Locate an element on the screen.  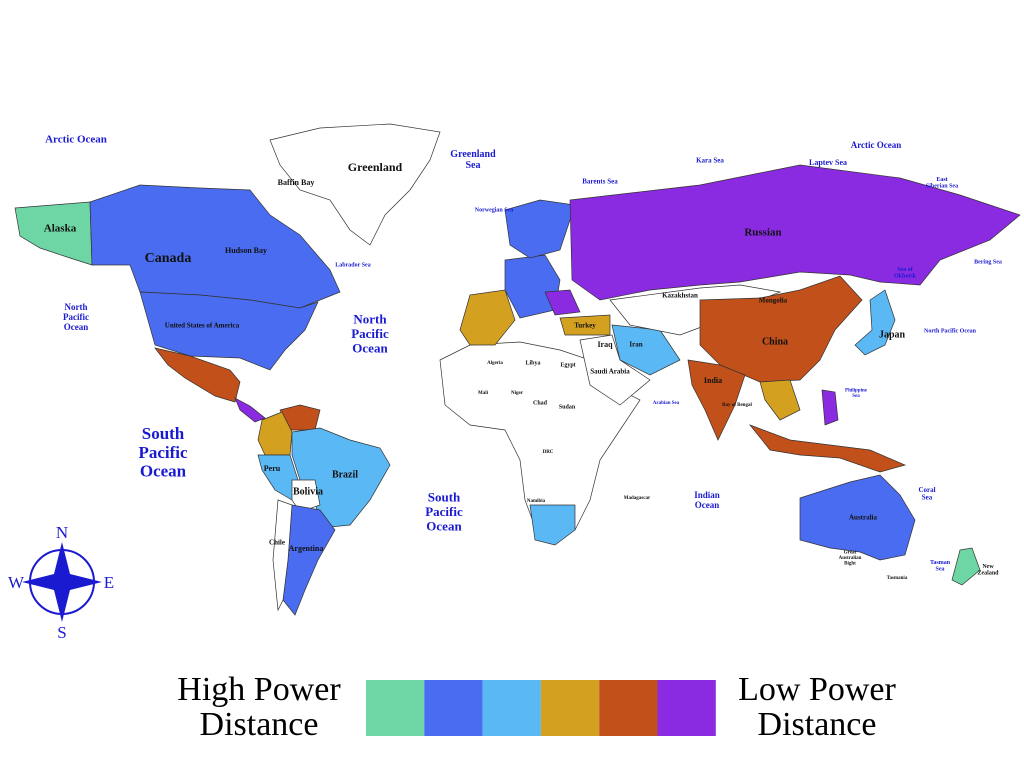
map-label: Libya is located at coordinates (532, 363).